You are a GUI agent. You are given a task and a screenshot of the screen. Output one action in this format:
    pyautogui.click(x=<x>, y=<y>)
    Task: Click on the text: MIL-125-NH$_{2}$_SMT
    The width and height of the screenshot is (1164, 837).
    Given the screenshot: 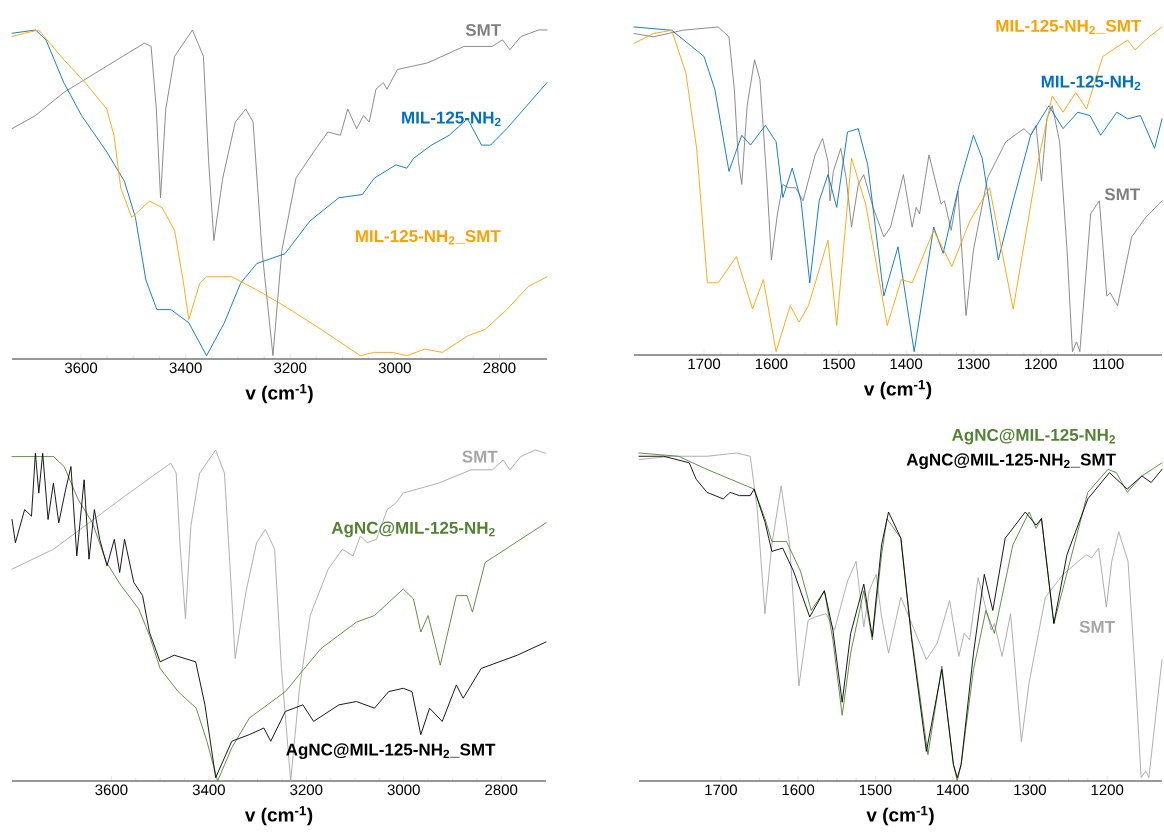 What is the action you would take?
    pyautogui.click(x=428, y=237)
    